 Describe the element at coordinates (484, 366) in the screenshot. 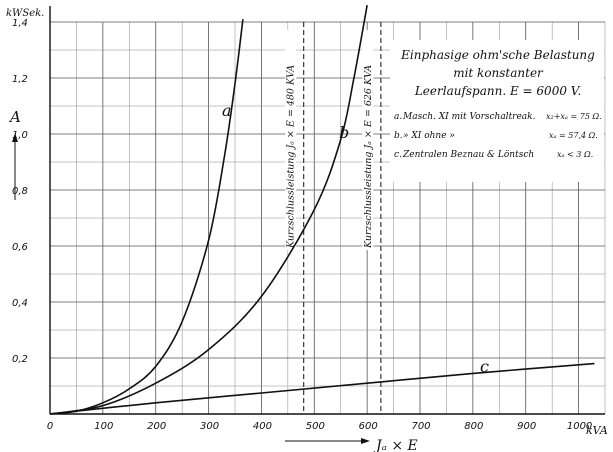

I see `series-label-c: c` at that location.